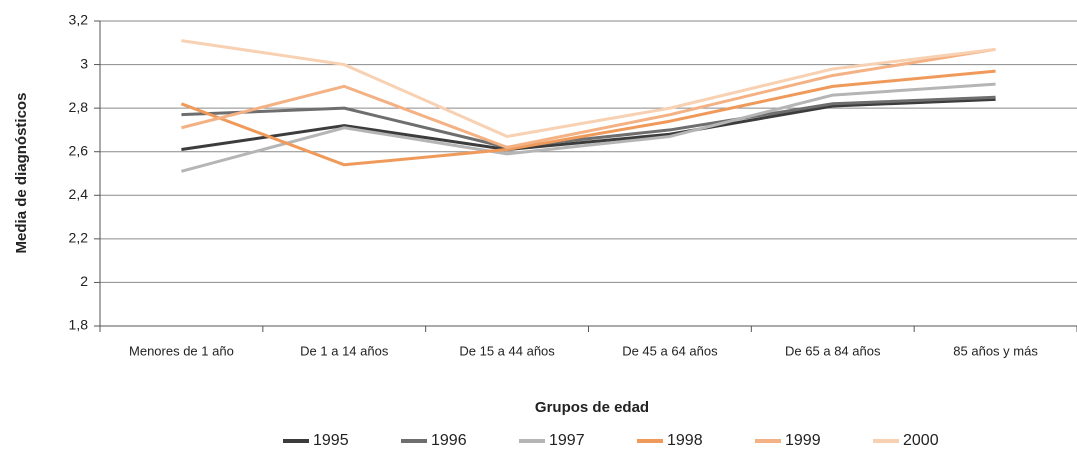  I want to click on x-tick-label: De 1 a 14 años, so click(344, 350).